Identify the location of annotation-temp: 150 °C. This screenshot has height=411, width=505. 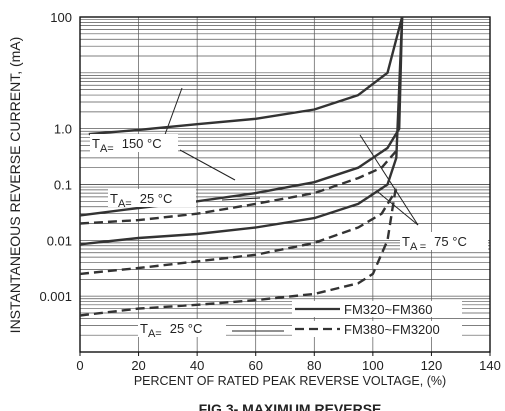
(142, 143).